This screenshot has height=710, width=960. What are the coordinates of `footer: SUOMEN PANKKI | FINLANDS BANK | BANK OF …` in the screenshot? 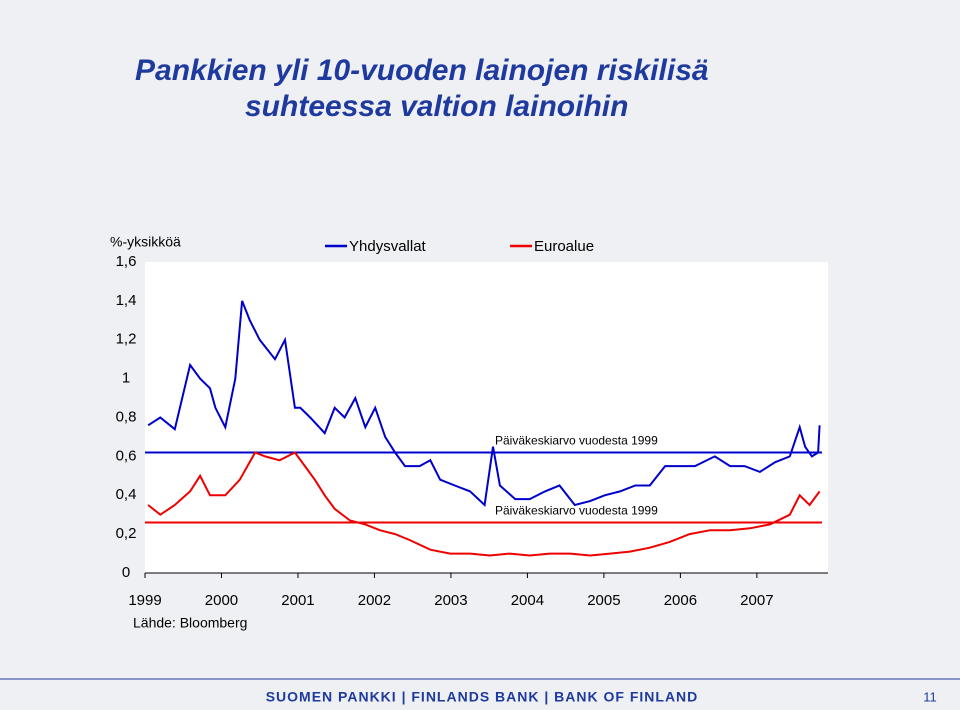 It's located at (482, 697).